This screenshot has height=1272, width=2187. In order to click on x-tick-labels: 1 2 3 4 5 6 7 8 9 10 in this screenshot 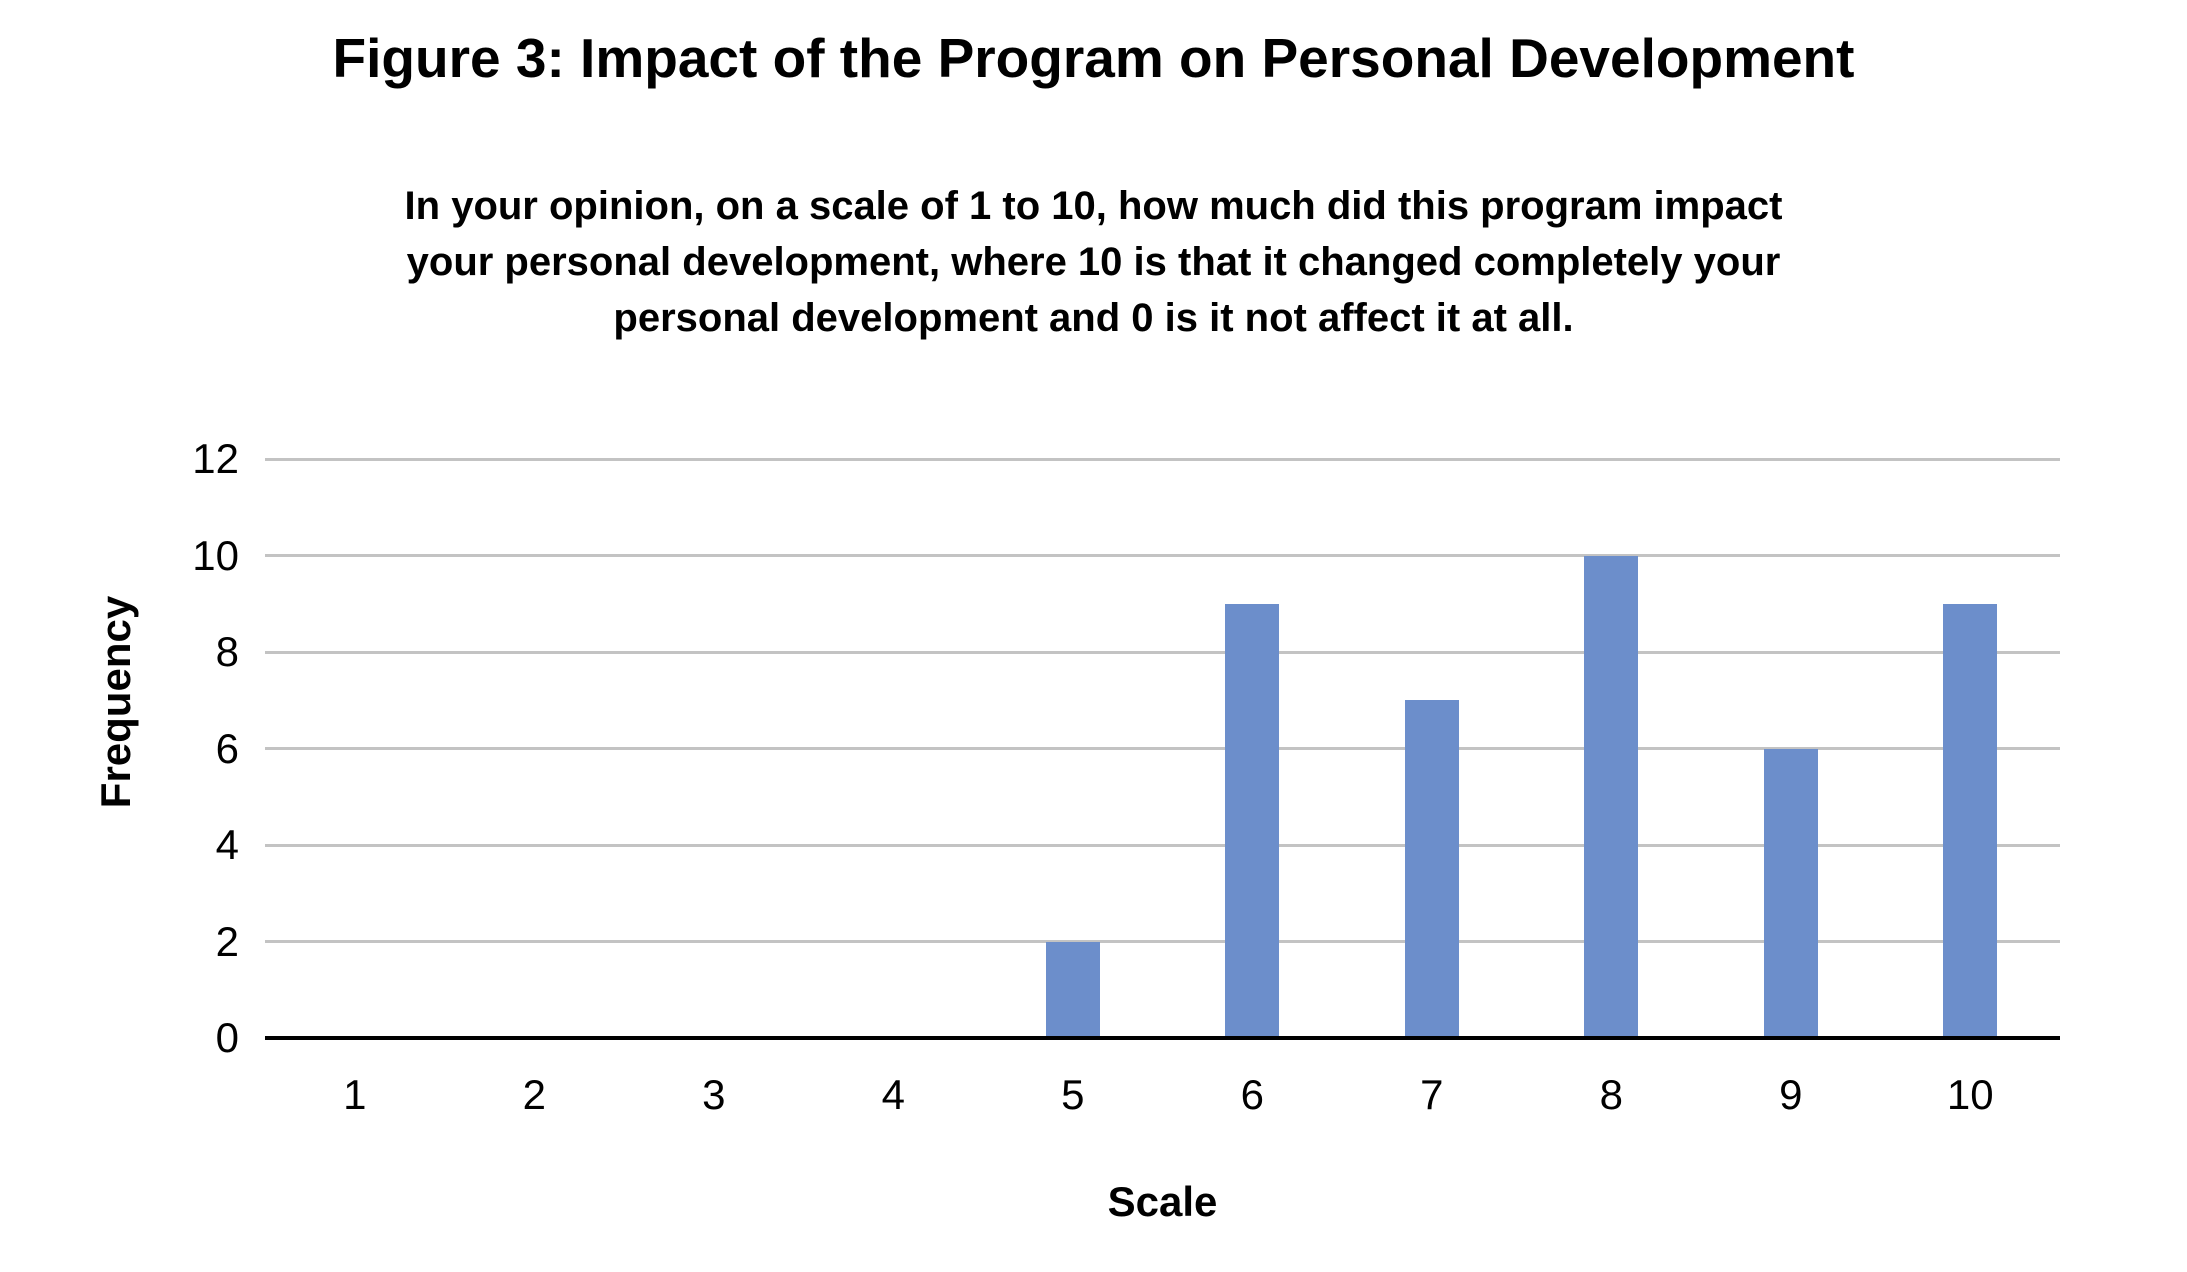, I will do `click(1162, 1095)`.